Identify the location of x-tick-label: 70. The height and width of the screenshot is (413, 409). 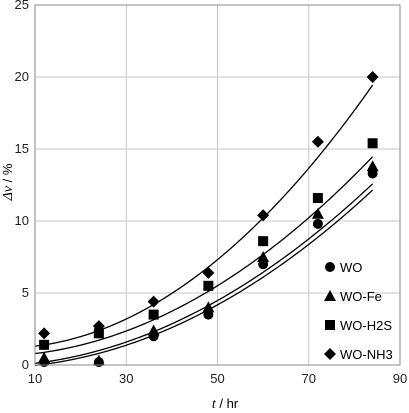
(309, 378).